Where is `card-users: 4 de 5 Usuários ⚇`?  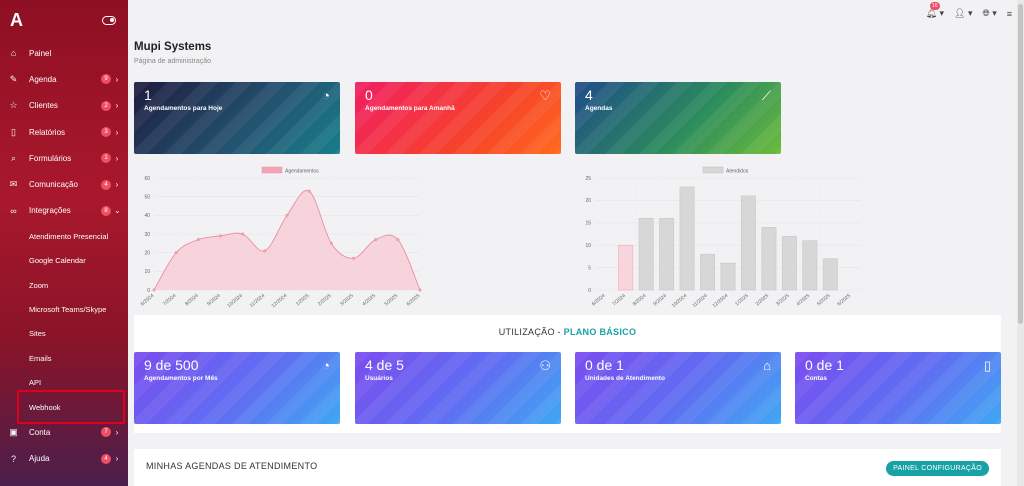
card-users: 4 de 5 Usuários ⚇ is located at coordinates (458, 388).